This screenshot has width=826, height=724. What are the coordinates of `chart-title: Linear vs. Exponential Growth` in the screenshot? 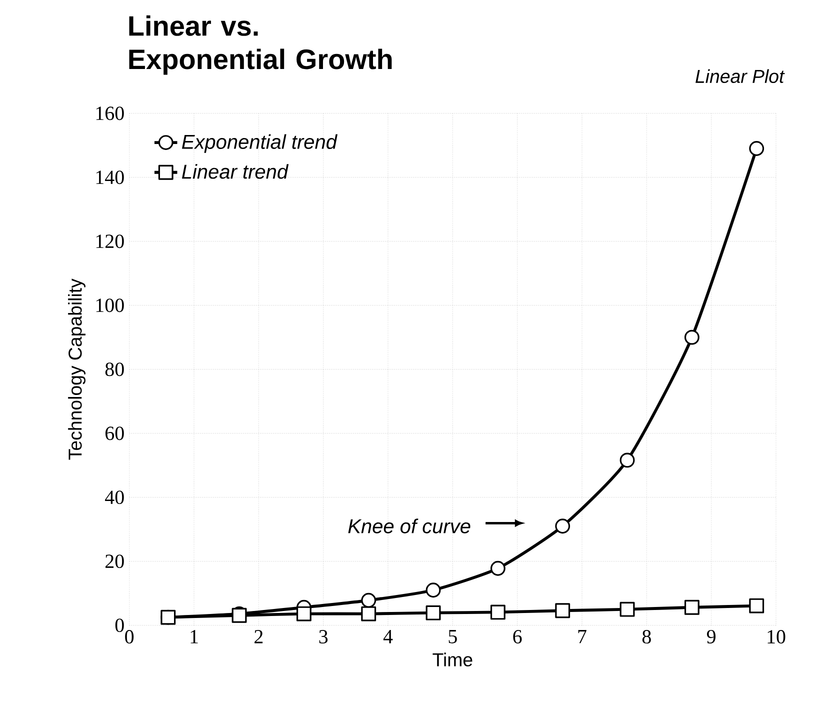 It's located at (260, 45).